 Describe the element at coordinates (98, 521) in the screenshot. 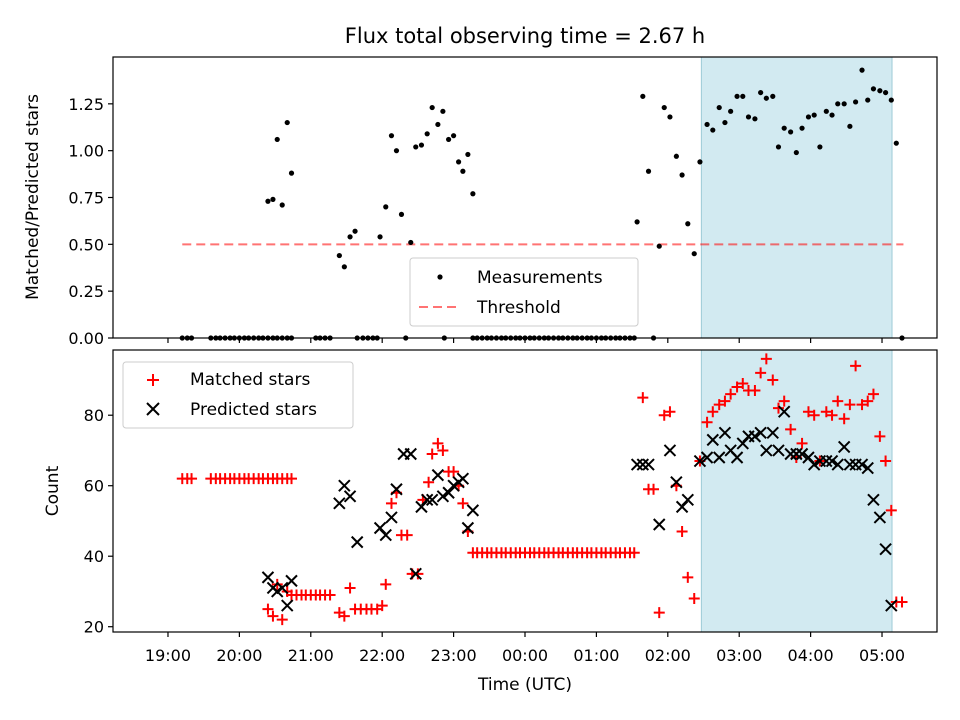

I see `bottom-y-ticks: 20 40 60 80` at that location.